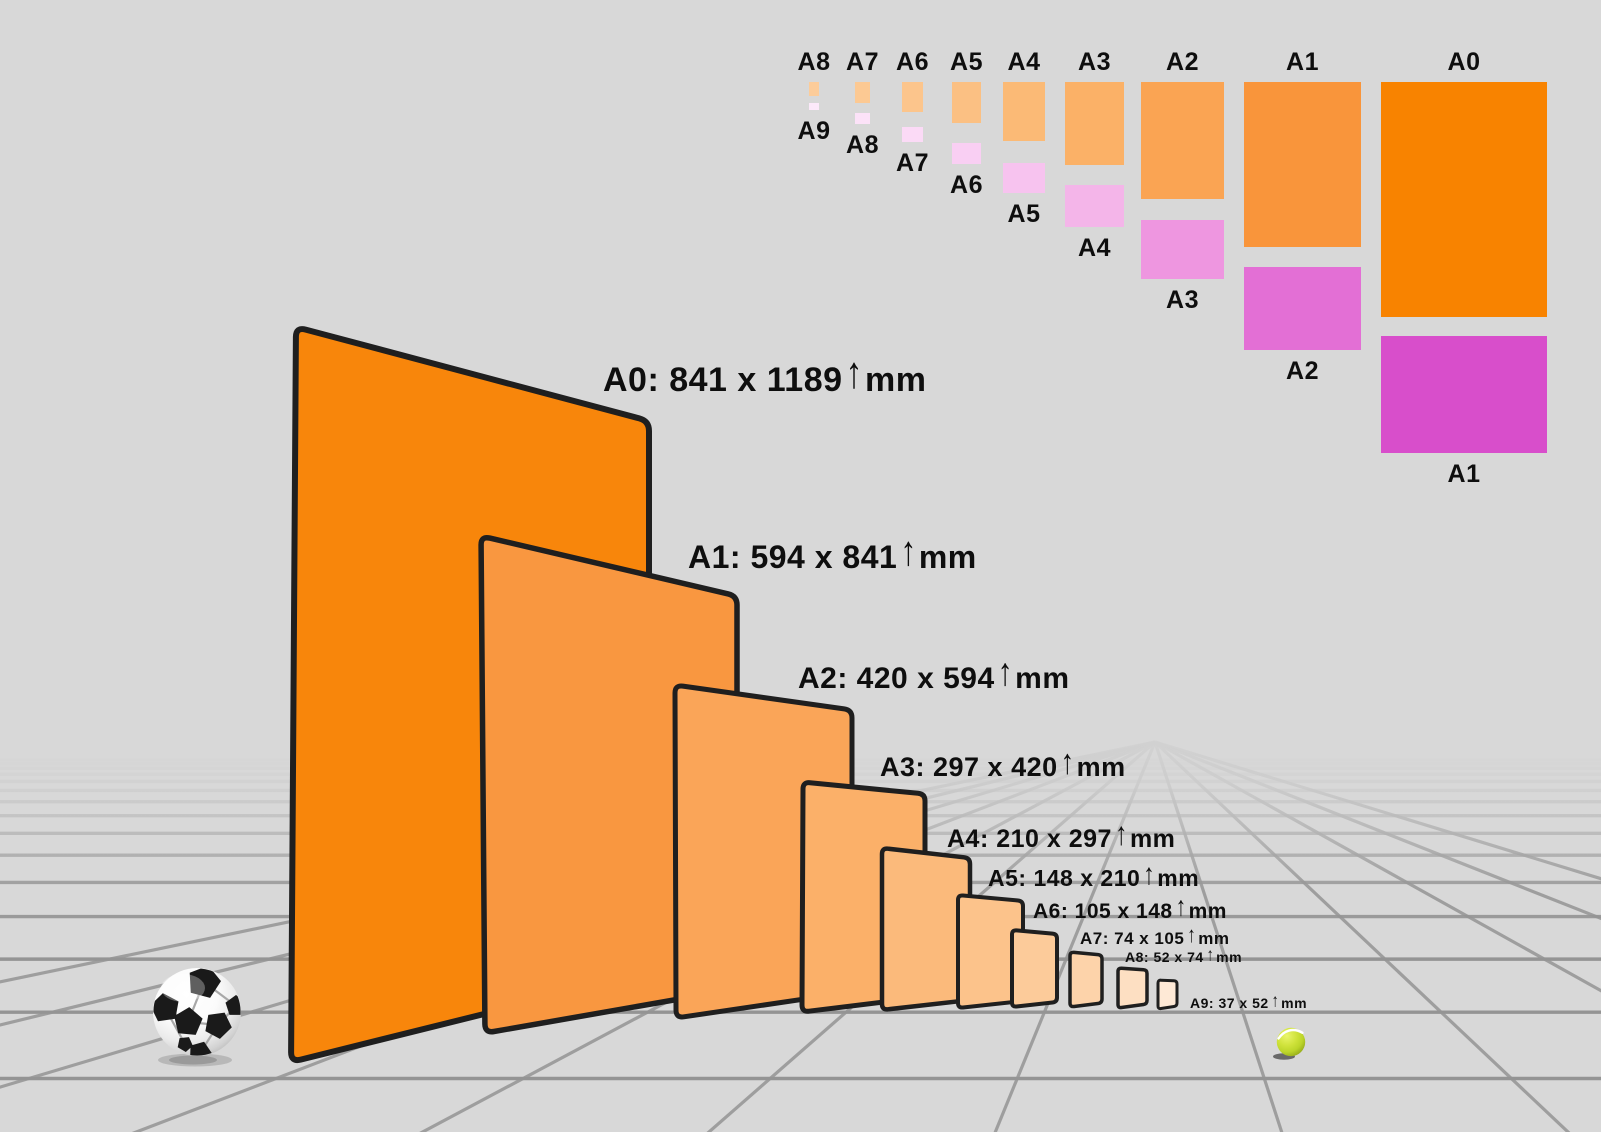 The width and height of the screenshot is (1601, 1132). Describe the element at coordinates (1132, 988) in the screenshot. I see `sheet-a8` at that location.